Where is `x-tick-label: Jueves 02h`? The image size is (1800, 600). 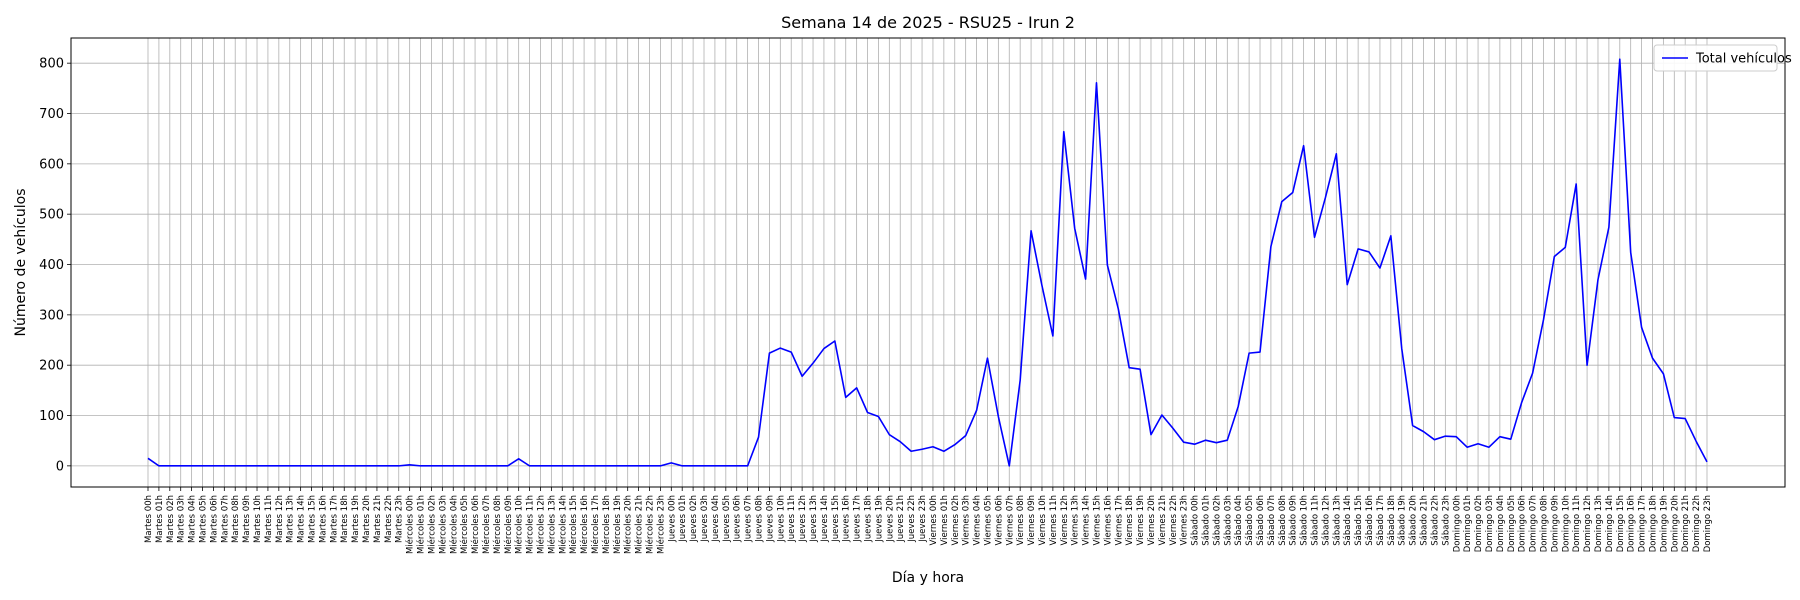
x-tick-label: Jueves 02h is located at coordinates (694, 519).